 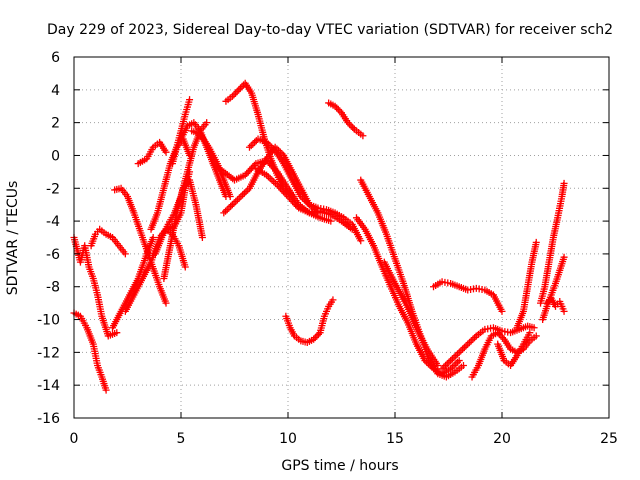 I want to click on y-tick-label: -16, so click(x=48, y=419).